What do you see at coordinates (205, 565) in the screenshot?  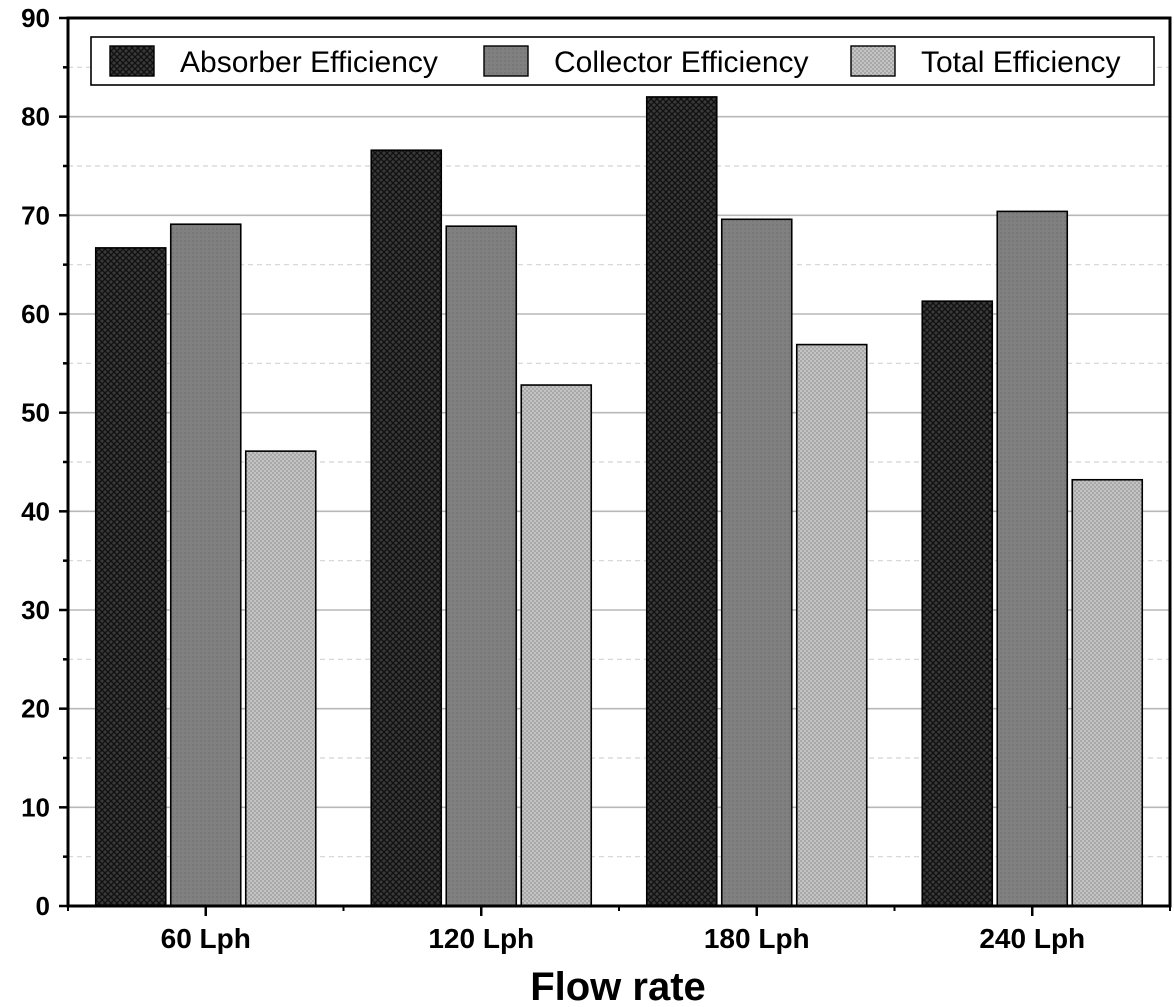 I see `bar-collector-efficiency-60-lph` at bounding box center [205, 565].